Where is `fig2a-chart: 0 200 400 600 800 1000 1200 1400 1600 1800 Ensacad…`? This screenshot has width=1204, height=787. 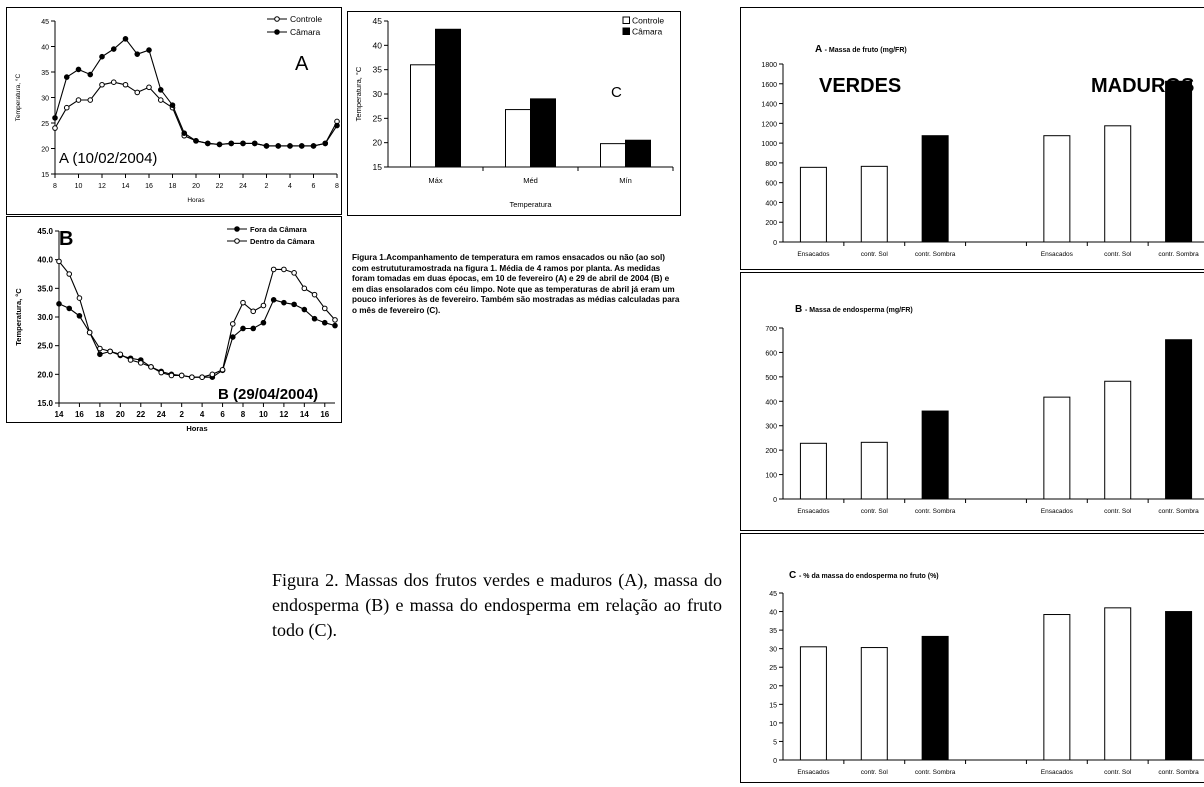
fig2a-chart: 0 200 400 600 800 1000 1200 1400 1600 1800 Ensacad… is located at coordinates (972, 139).